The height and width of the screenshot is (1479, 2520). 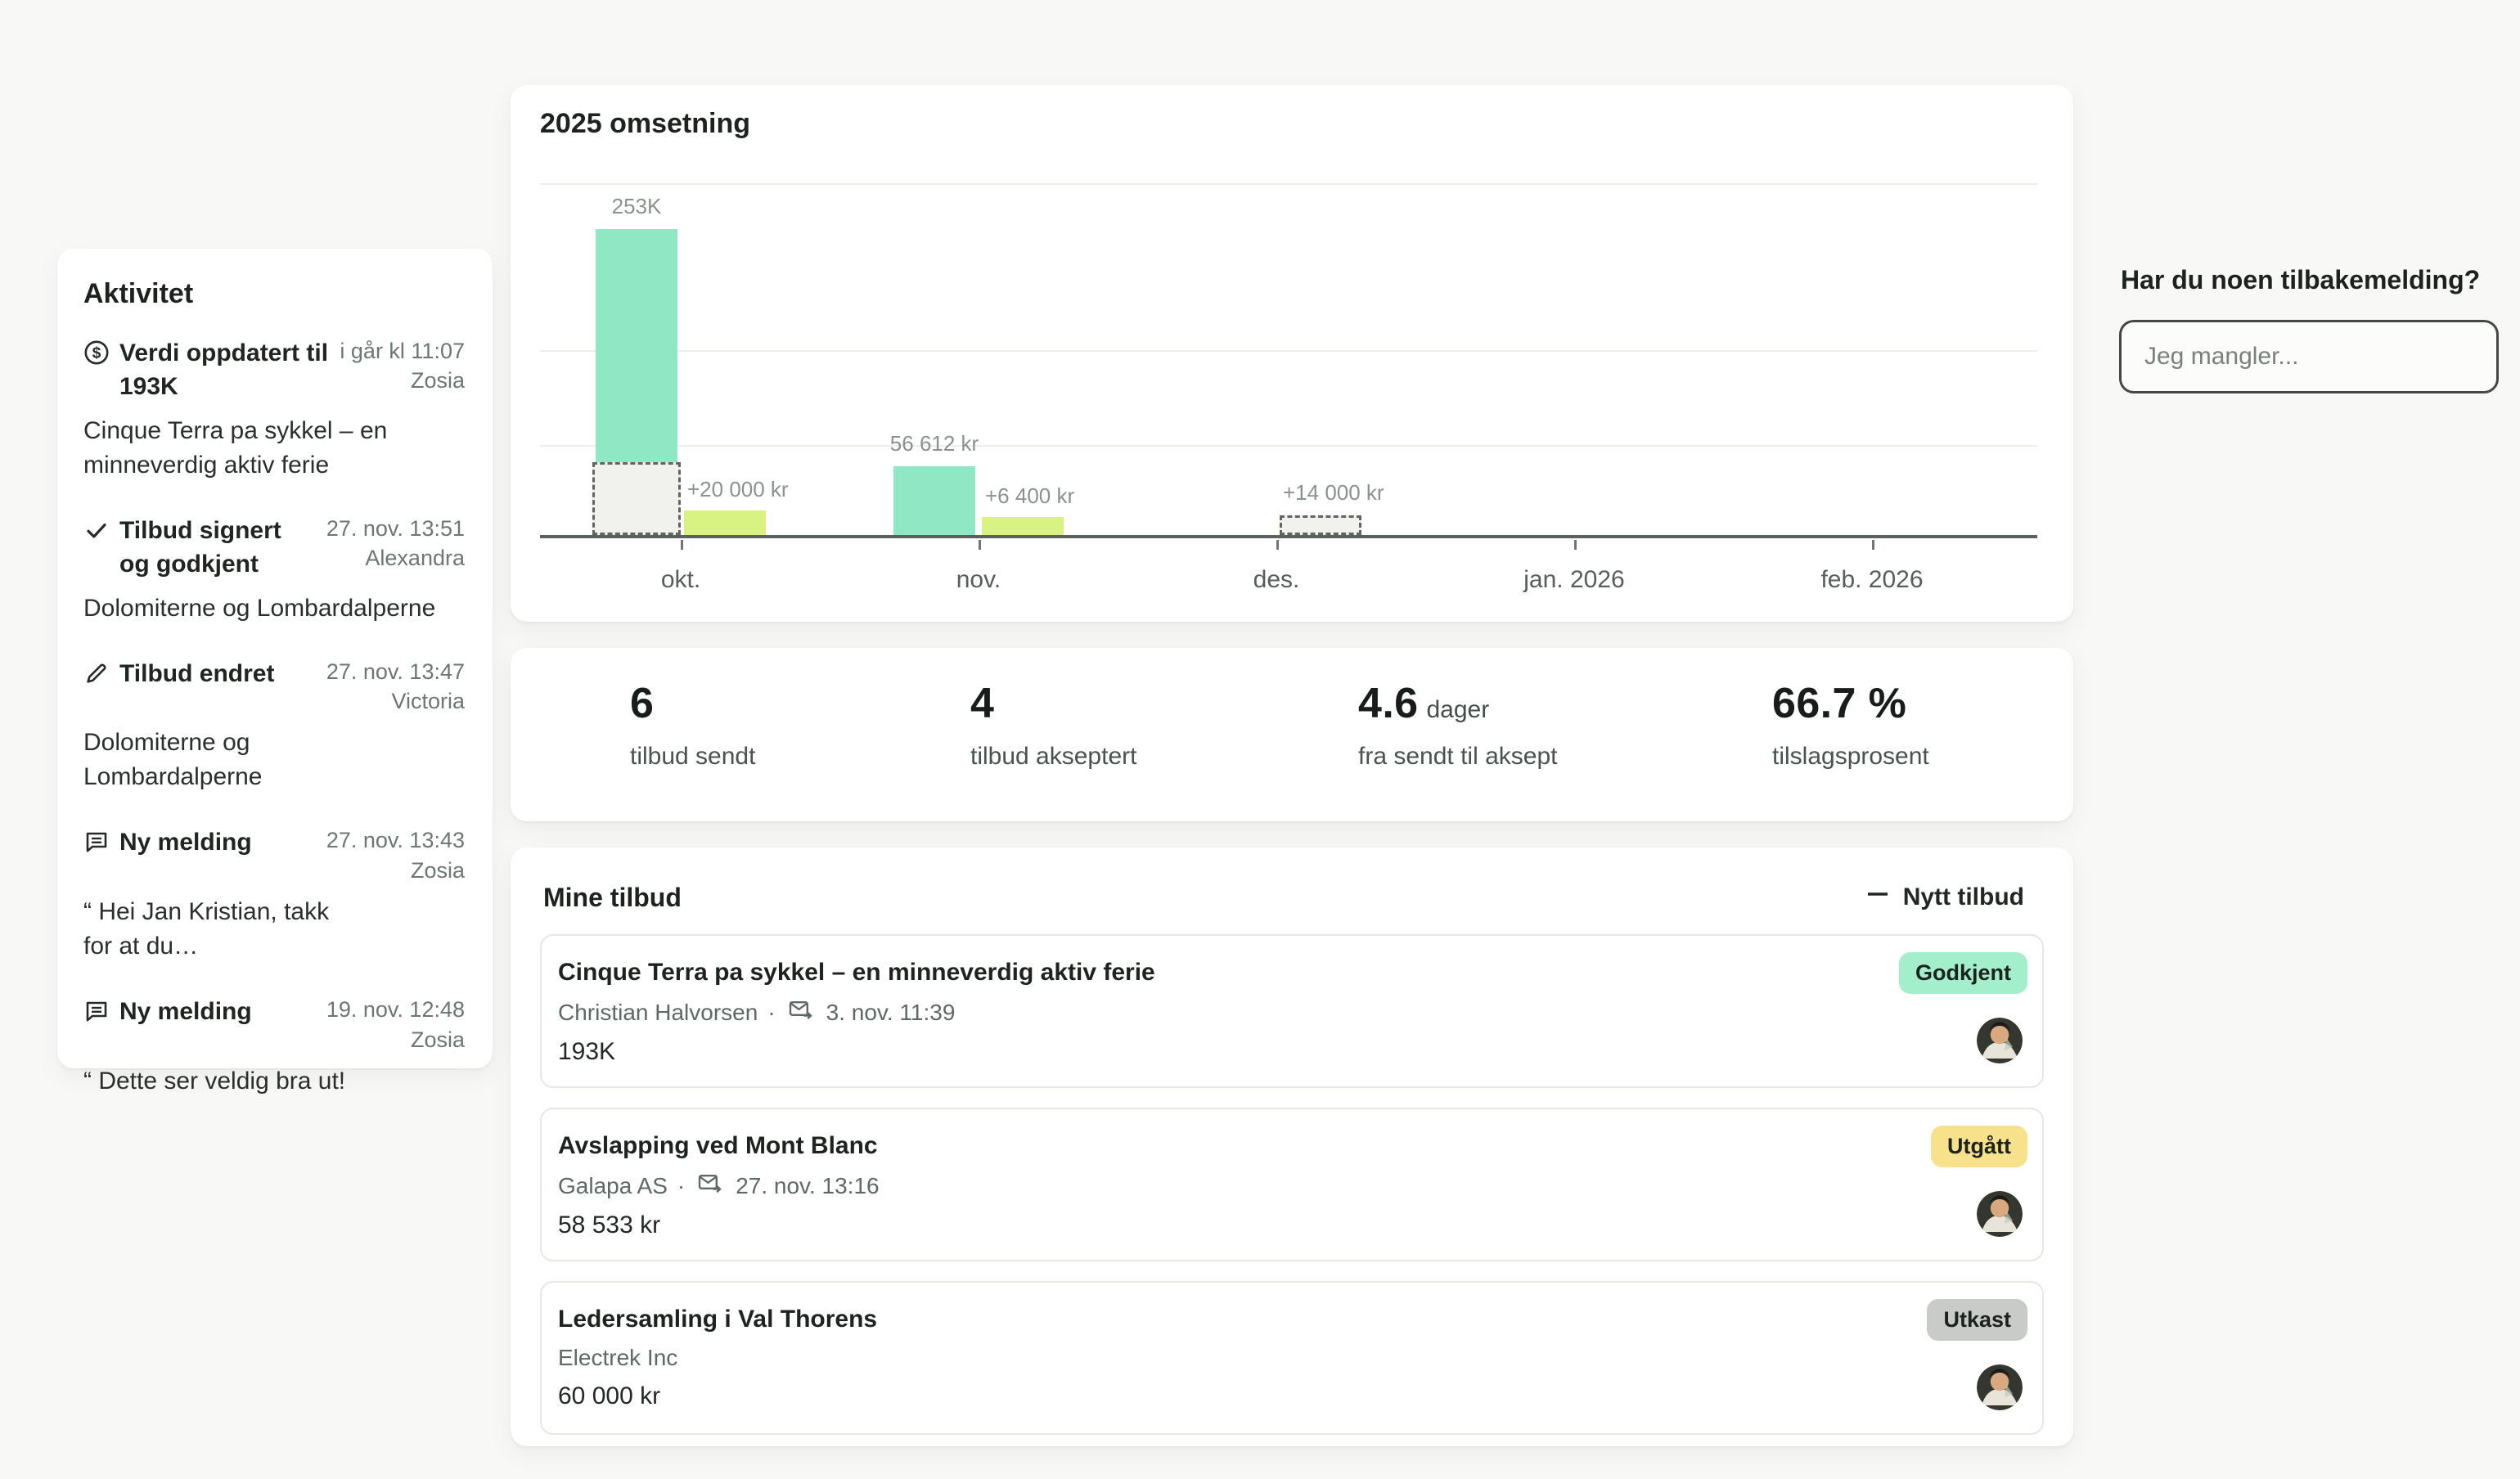 What do you see at coordinates (808, 1185) in the screenshot?
I see `offer-sent-date: 27. nov. 13:16` at bounding box center [808, 1185].